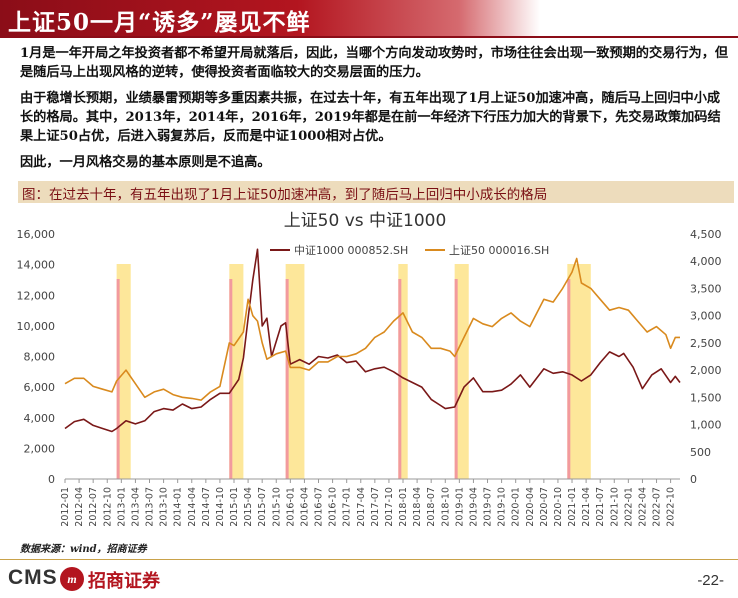 Image resolution: width=738 pixels, height=598 pixels. I want to click on page-title: 上证50一月“诱多”屡见不鲜, so click(159, 22).